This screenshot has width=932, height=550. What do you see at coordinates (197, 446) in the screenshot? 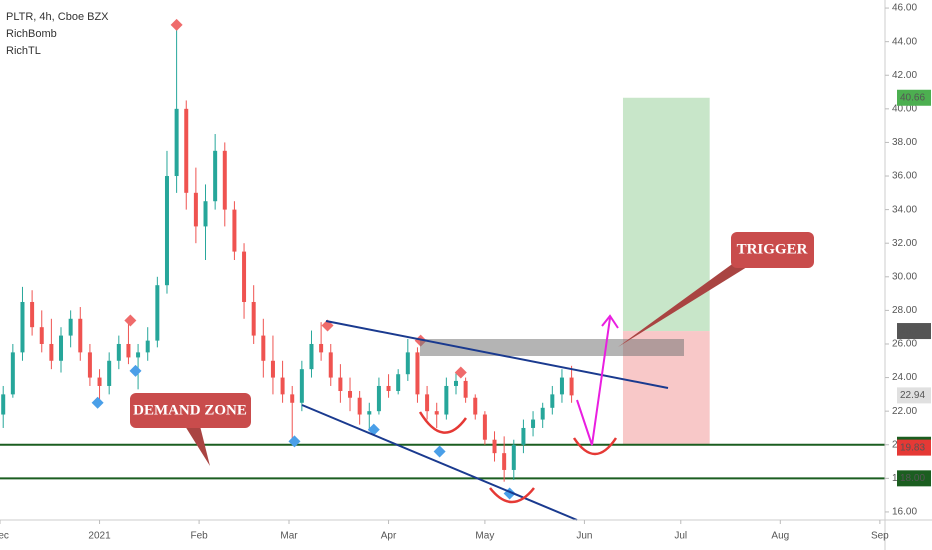
I see `callout-pointer` at bounding box center [197, 446].